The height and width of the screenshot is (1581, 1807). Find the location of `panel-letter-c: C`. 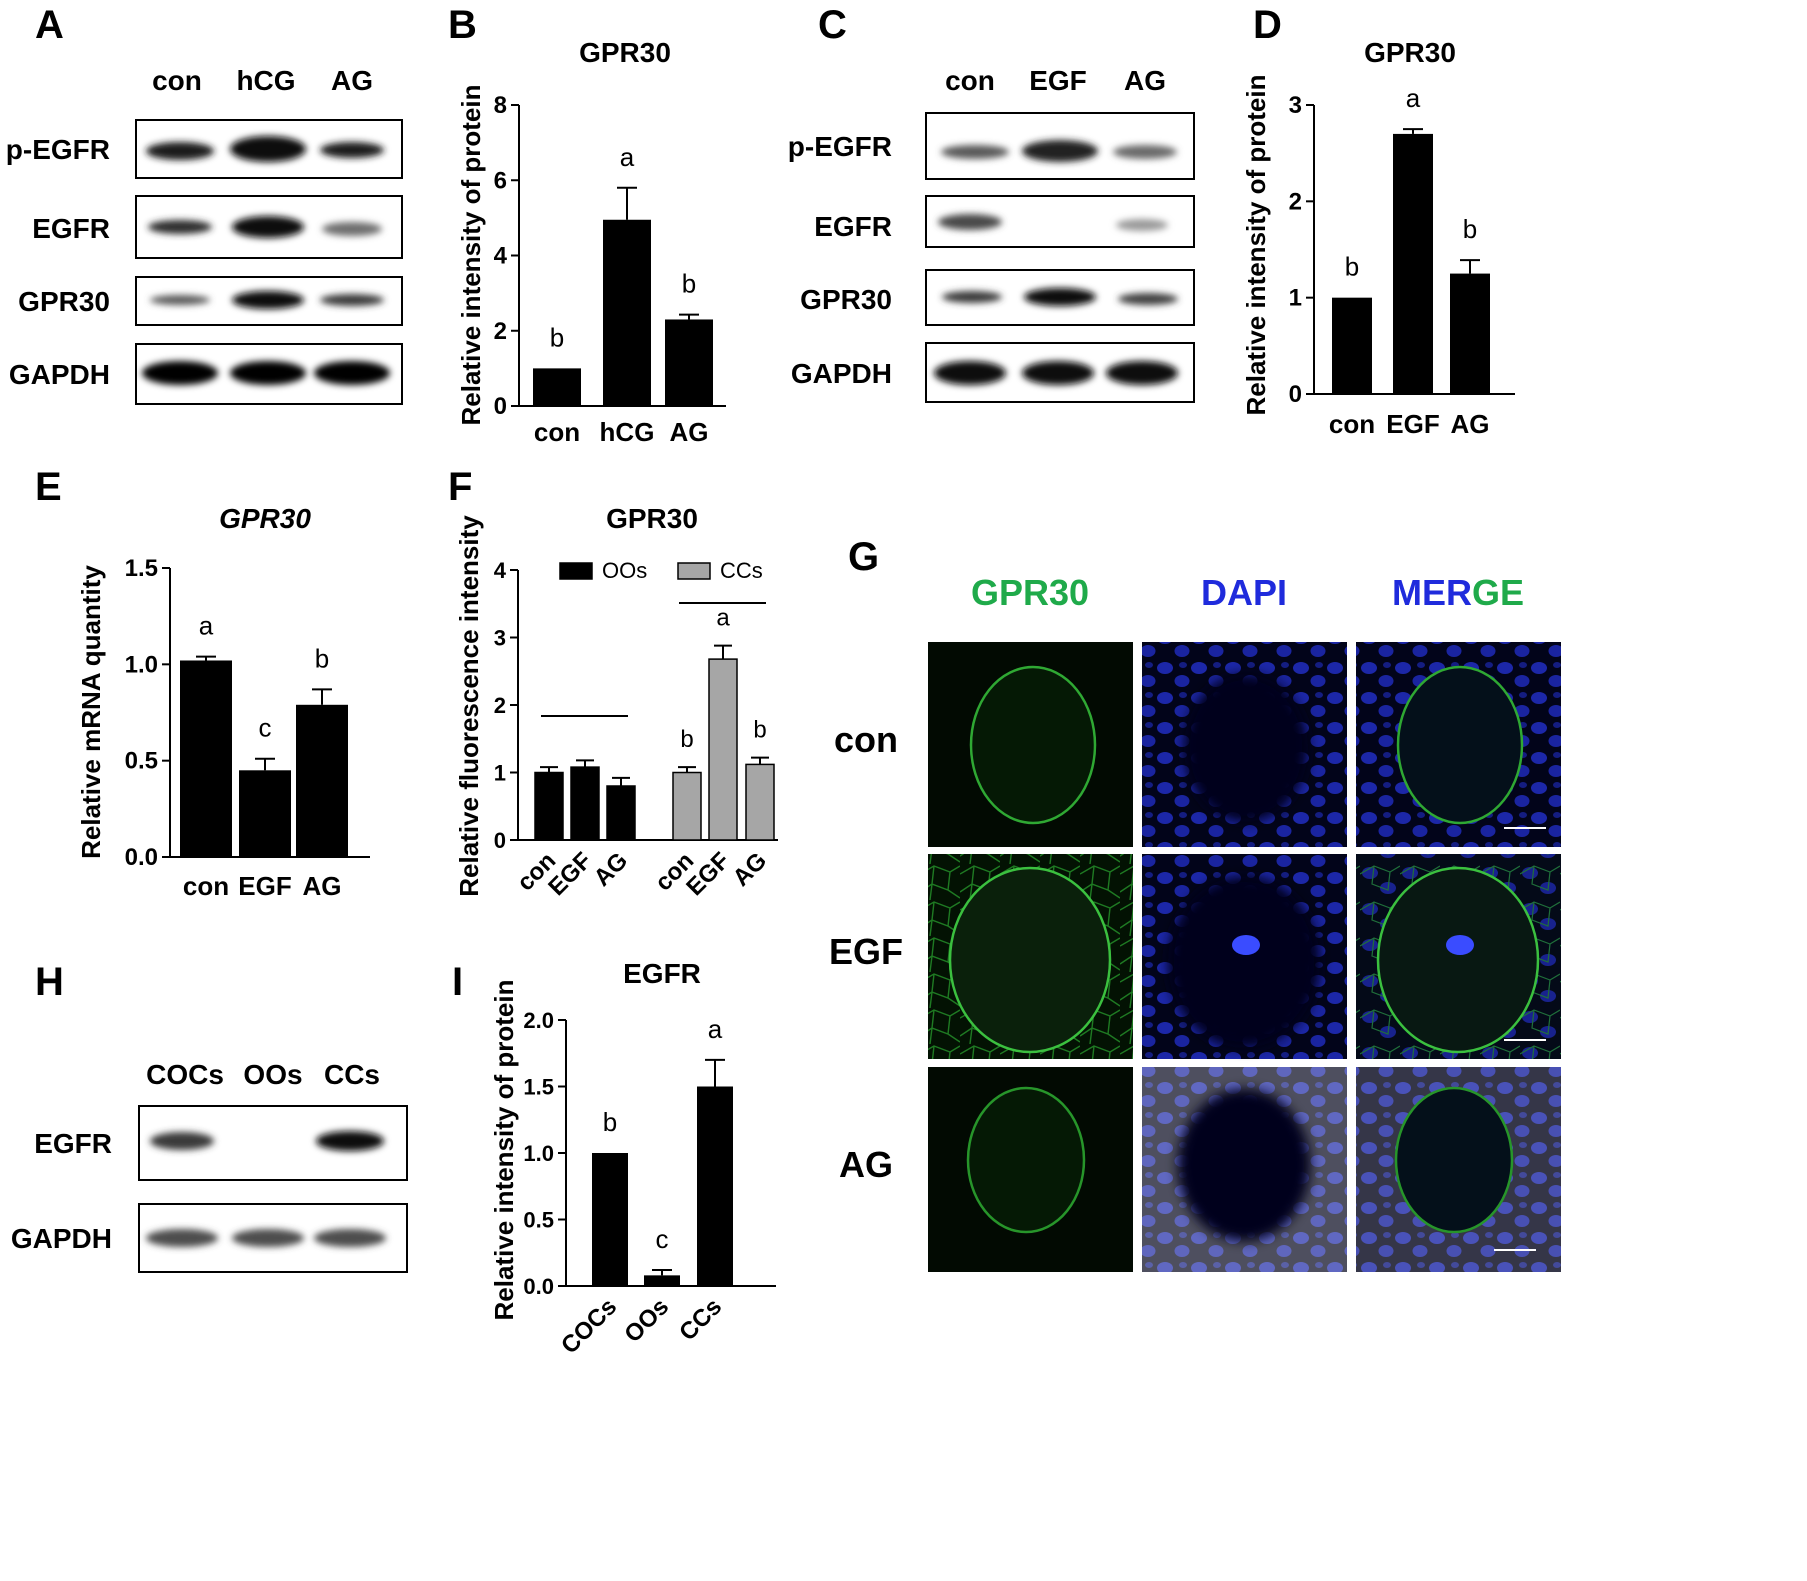

panel-letter-c: C is located at coordinates (832, 25).